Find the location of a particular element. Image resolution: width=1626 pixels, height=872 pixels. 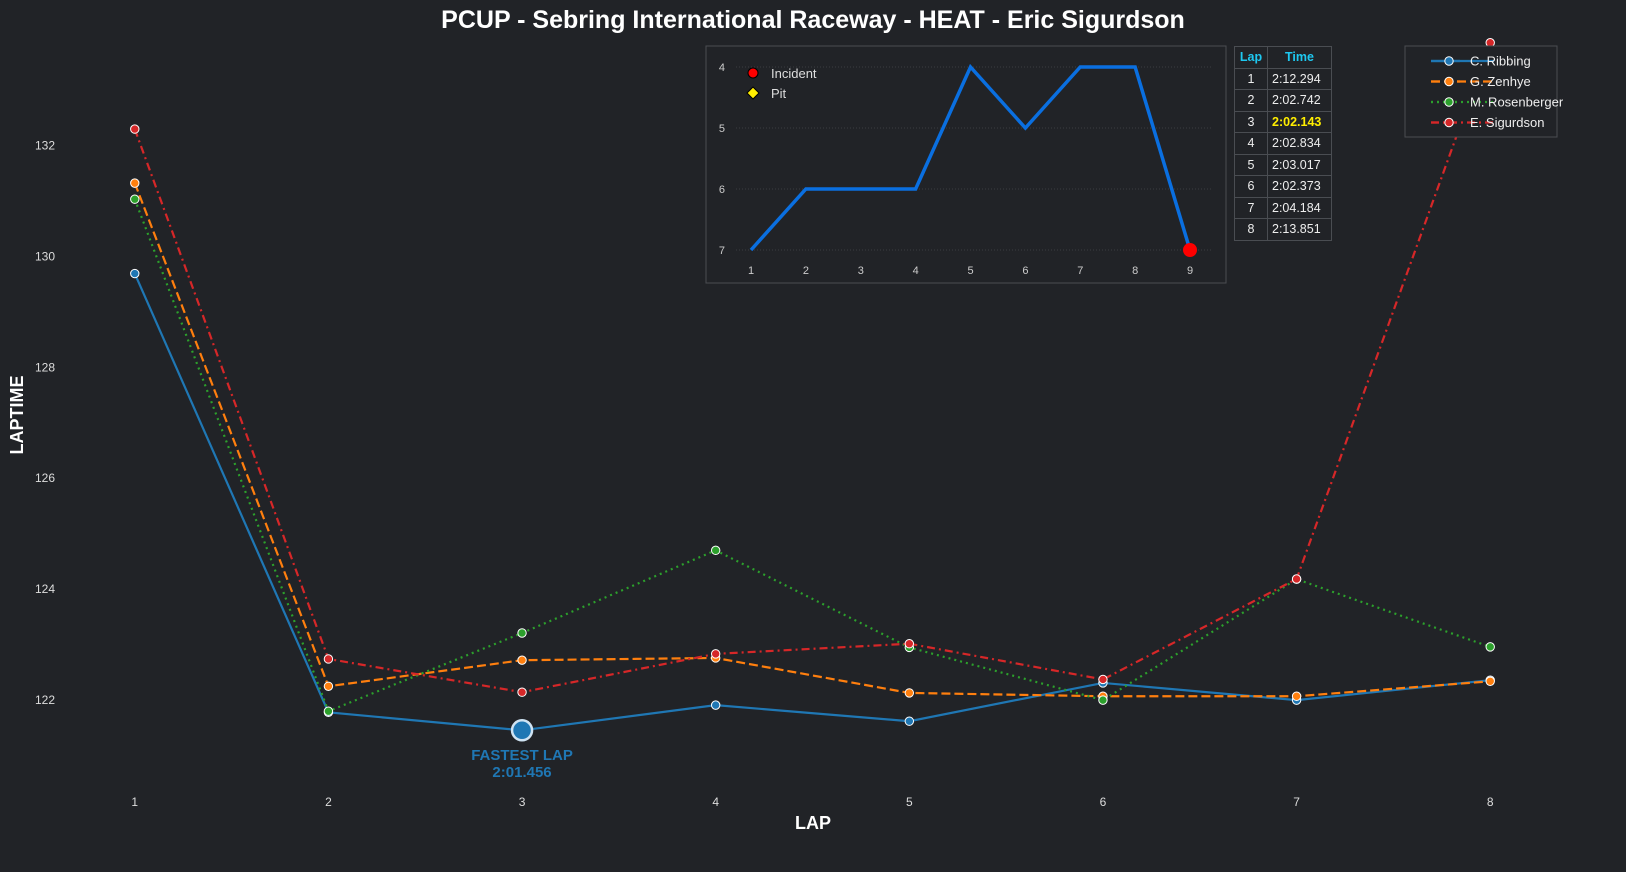

x-tick-label: 6 is located at coordinates (1103, 802).